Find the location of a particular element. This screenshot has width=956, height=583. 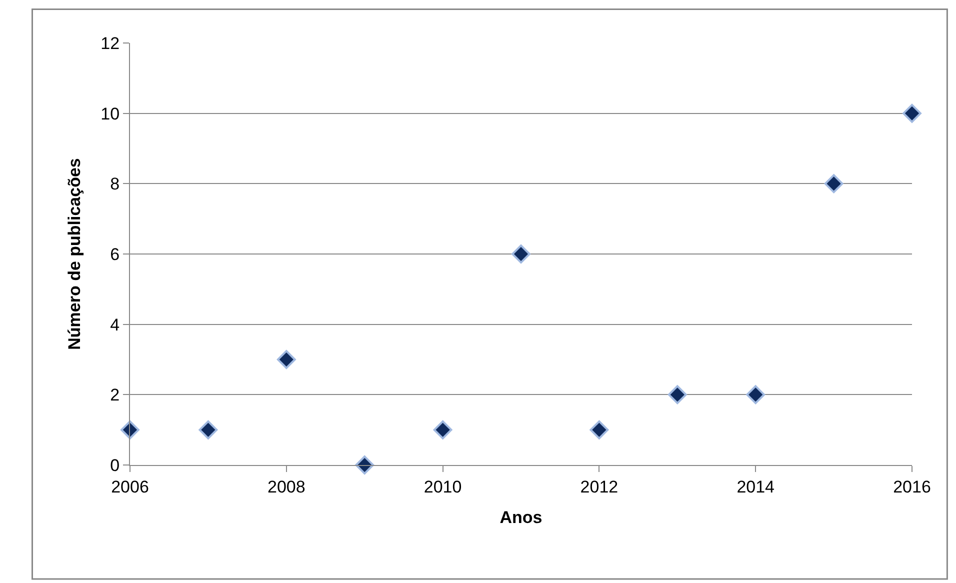

y-tick-label: 6 is located at coordinates (115, 254).